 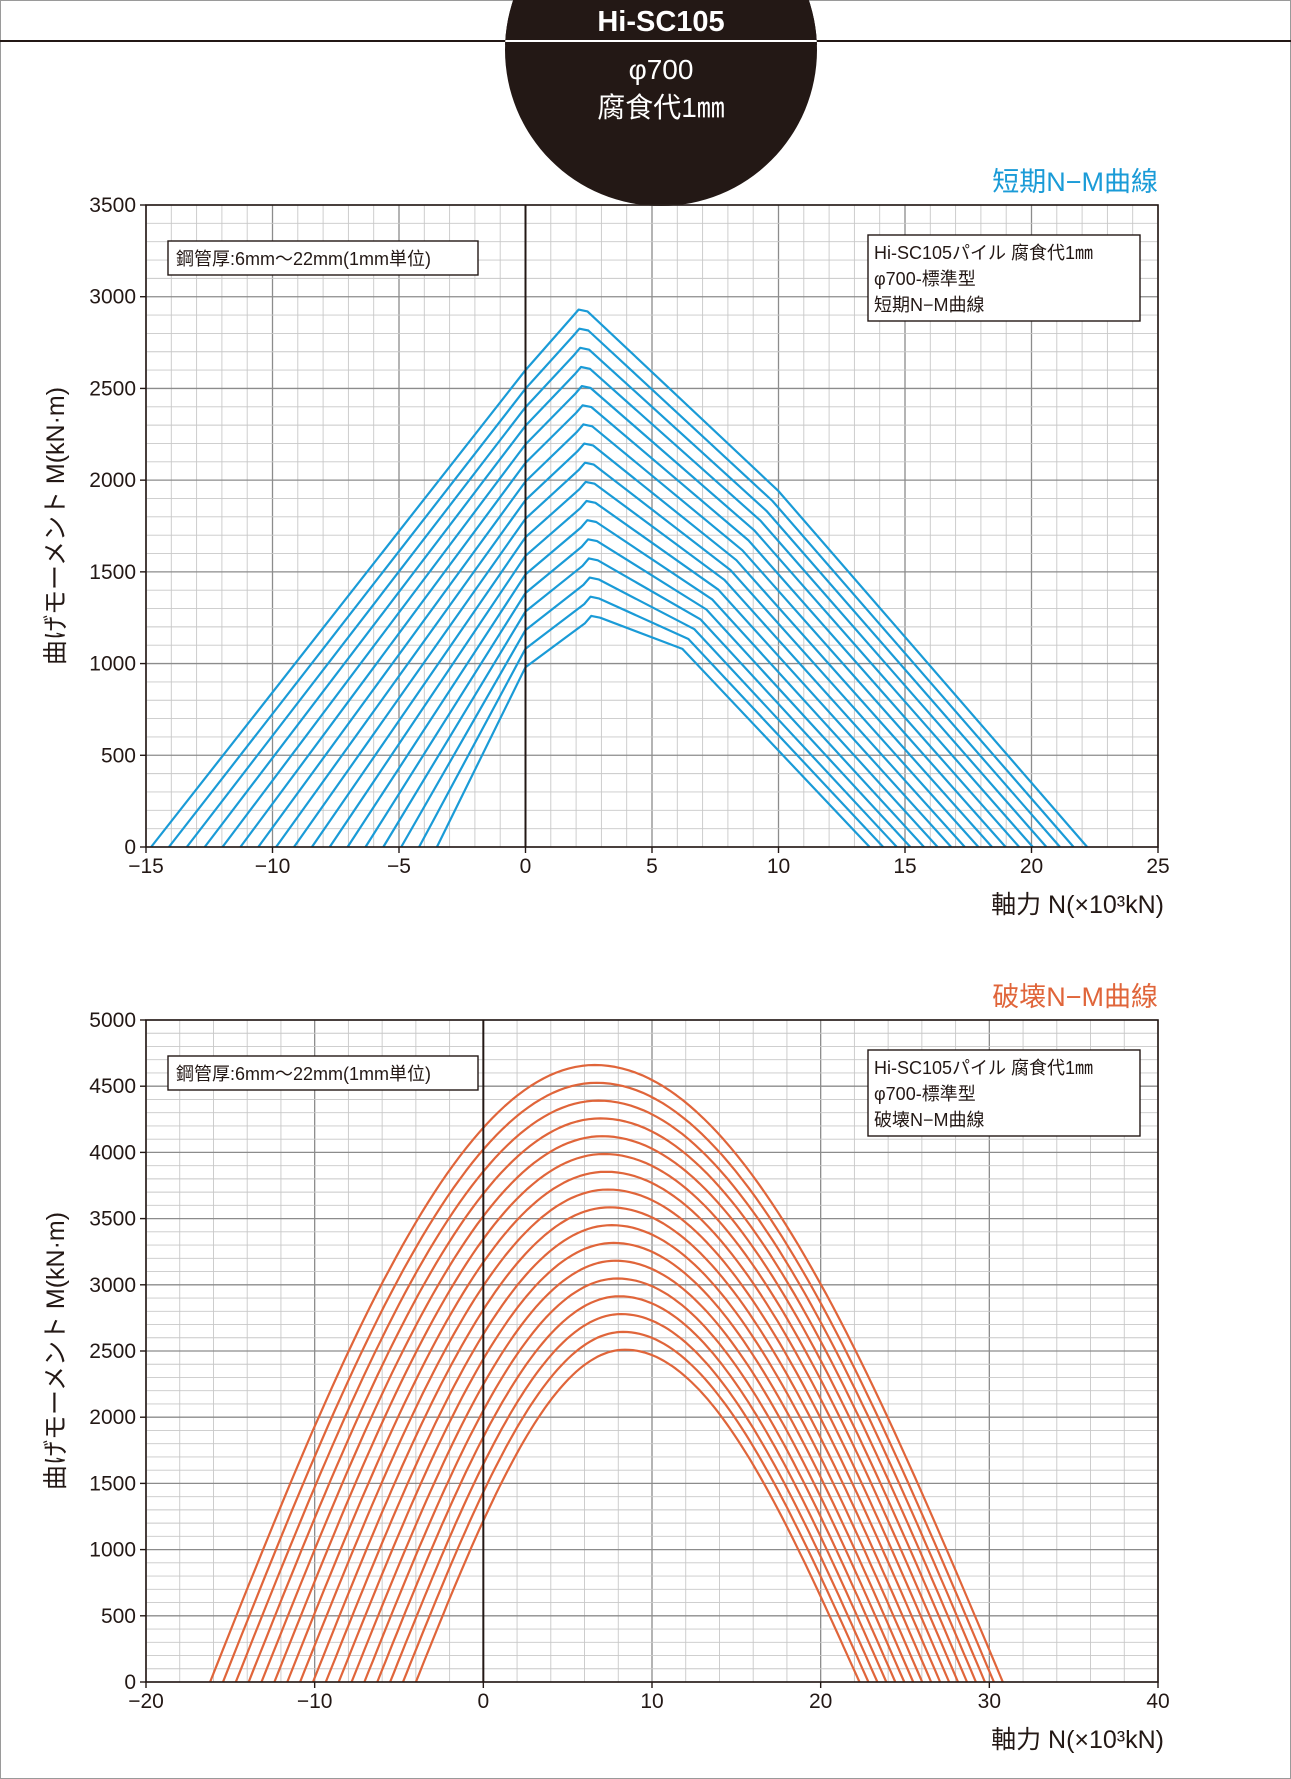 What do you see at coordinates (652, 866) in the screenshot?
I see `x-tick-label: 5` at bounding box center [652, 866].